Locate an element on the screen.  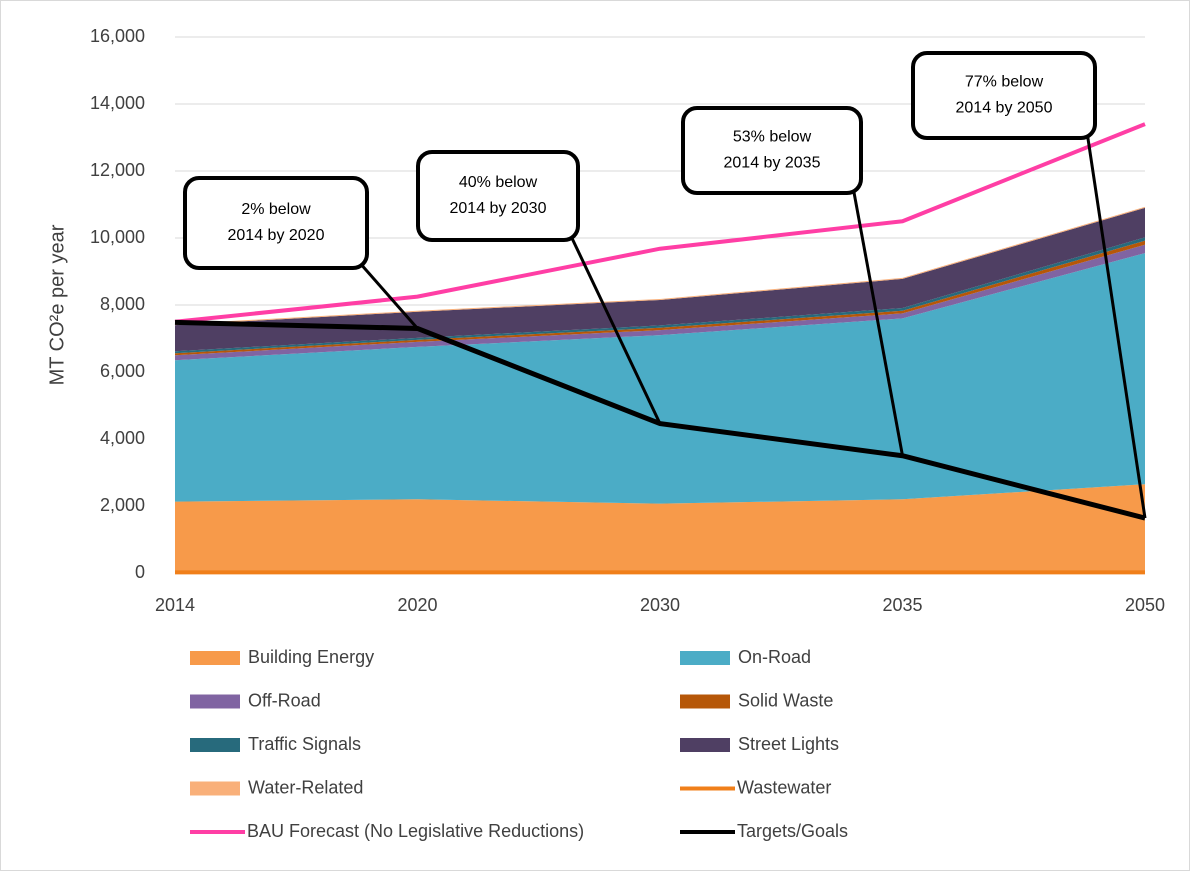
callout: 77% below 2014 by 2050 is located at coordinates (1029, 285).